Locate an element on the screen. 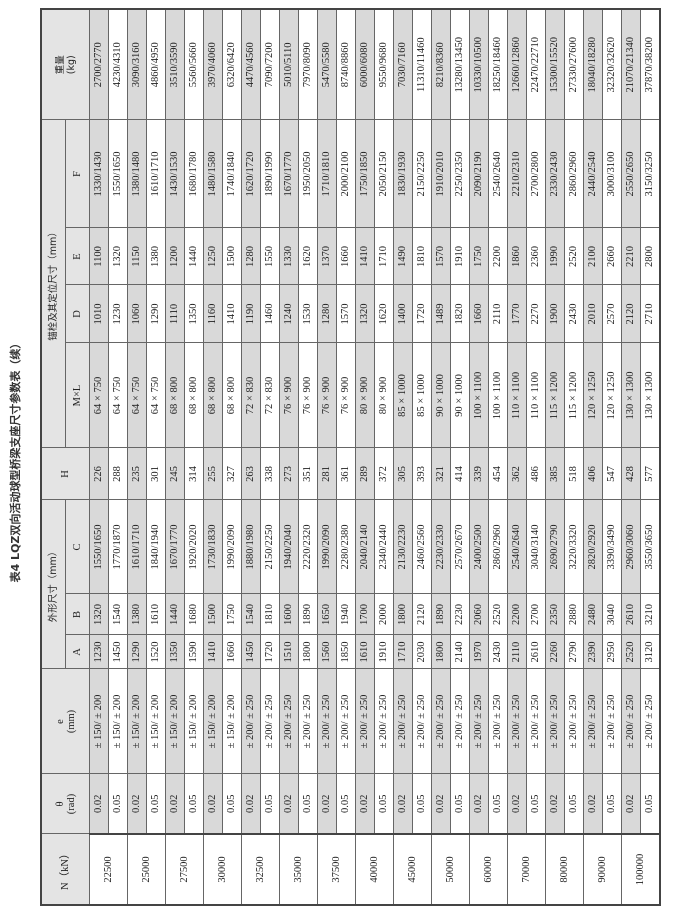 Image resolution: width=680 pixels, height=920 pixels. cell-b: 2000 is located at coordinates (384, 614).